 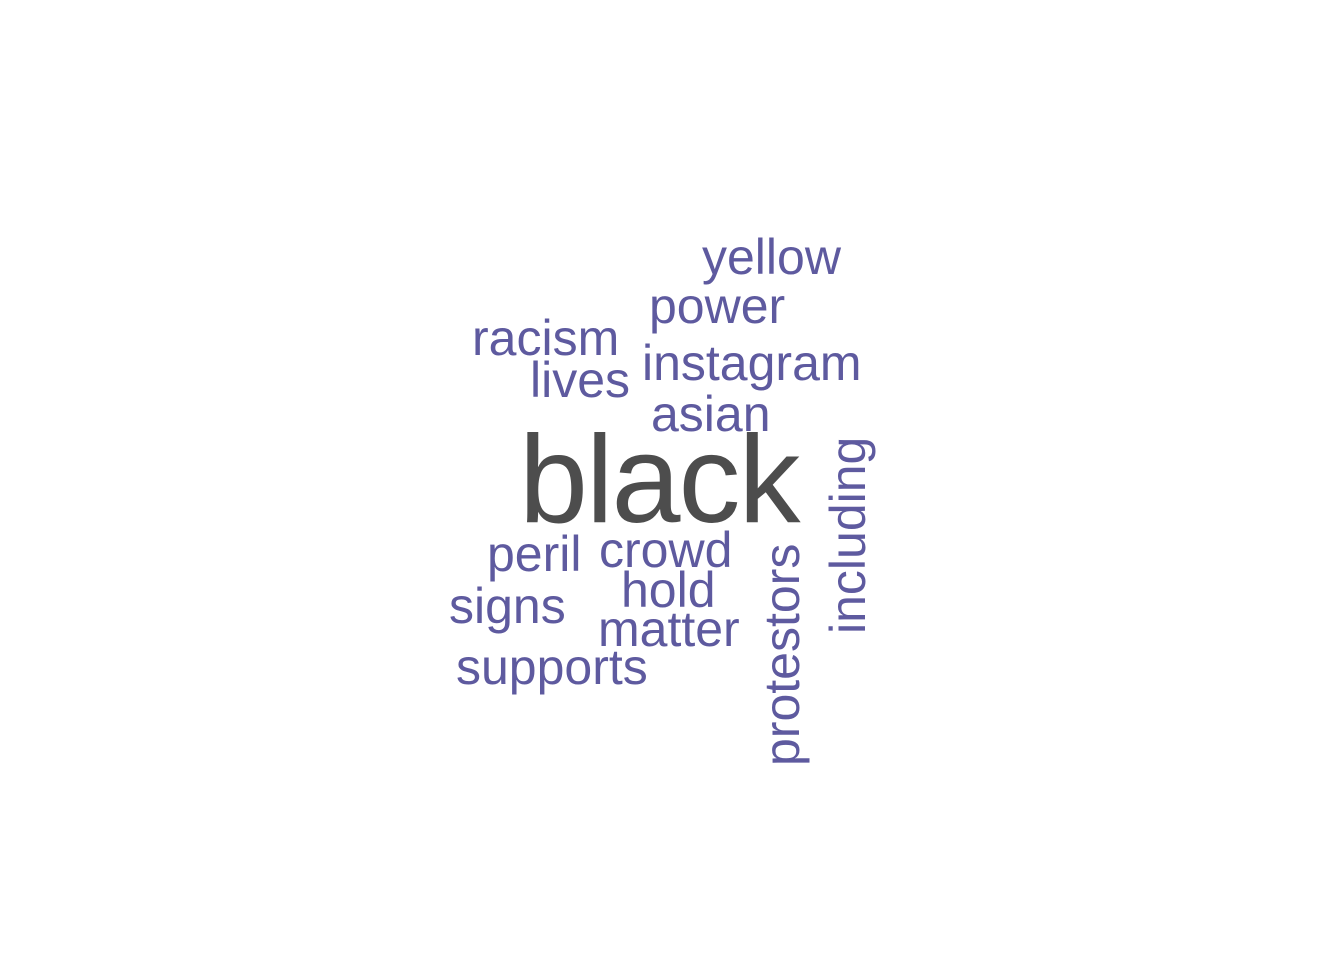 What do you see at coordinates (507, 606) in the screenshot?
I see `word-signs: signs` at bounding box center [507, 606].